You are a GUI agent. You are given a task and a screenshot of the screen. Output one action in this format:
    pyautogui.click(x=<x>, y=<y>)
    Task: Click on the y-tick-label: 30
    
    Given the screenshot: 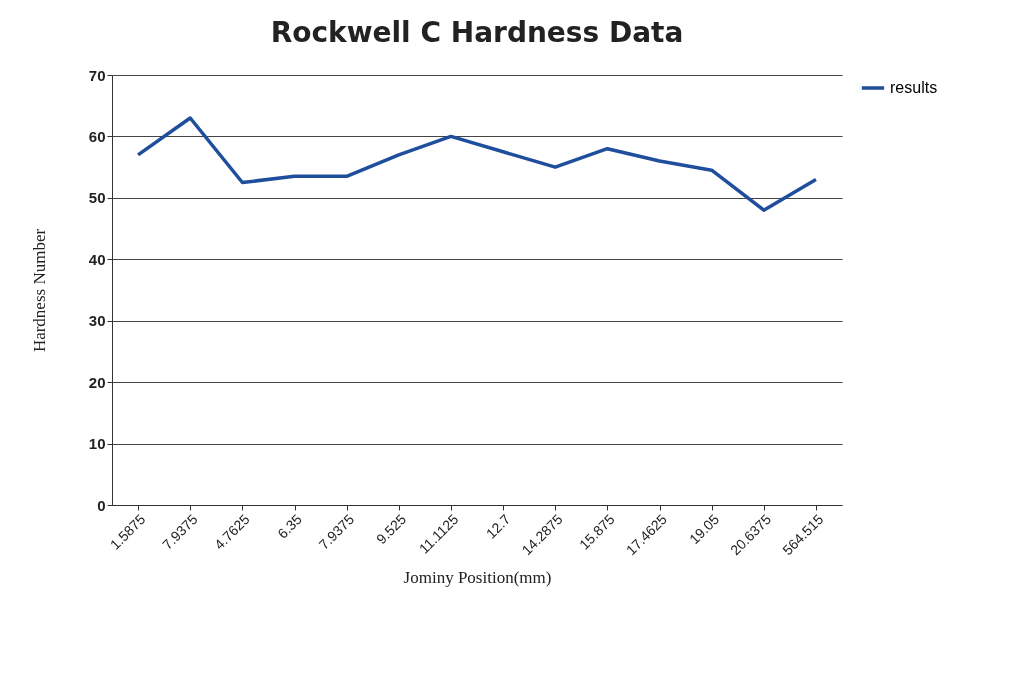 What is the action you would take?
    pyautogui.click(x=97, y=321)
    